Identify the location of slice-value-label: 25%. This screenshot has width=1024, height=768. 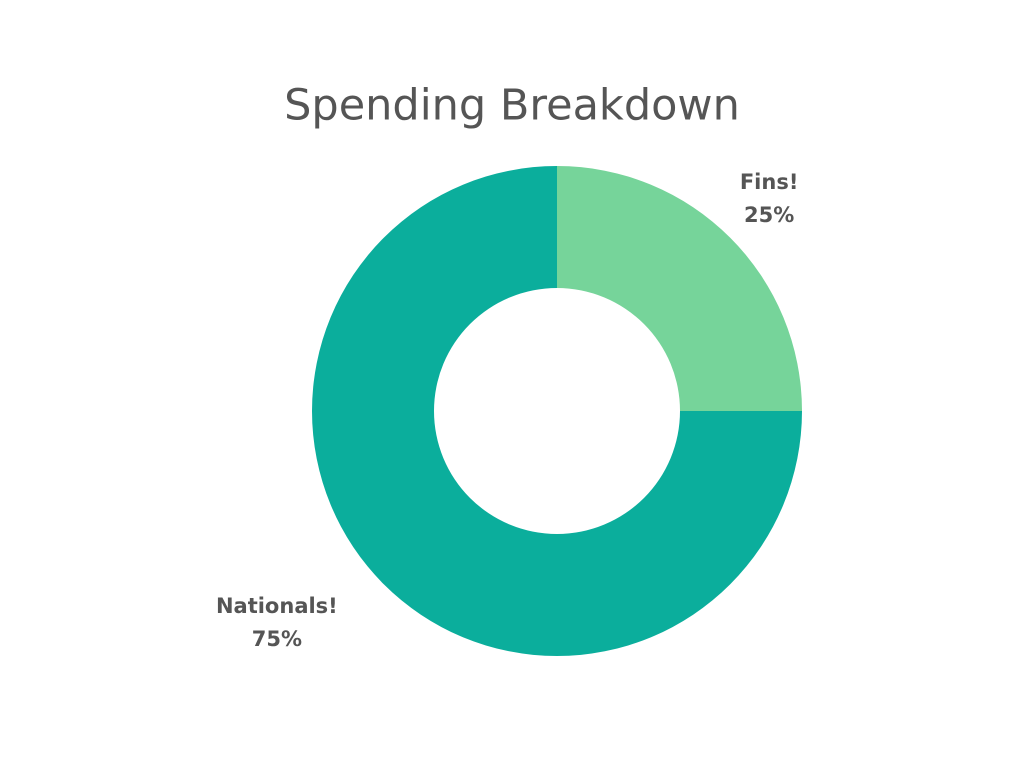
(769, 215).